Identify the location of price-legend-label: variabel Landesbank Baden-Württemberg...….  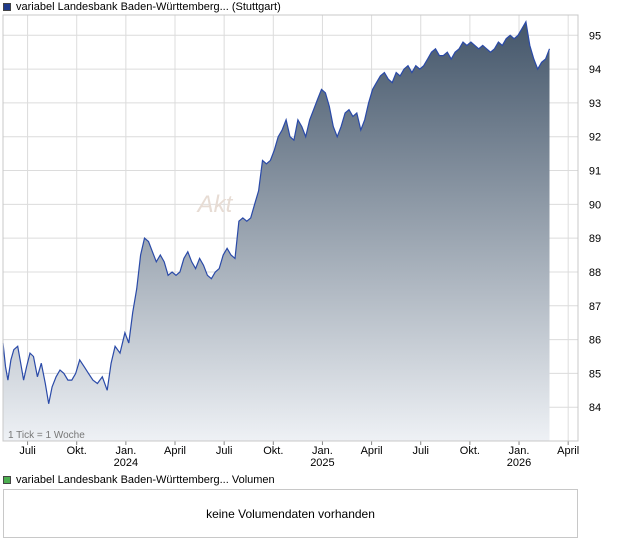
(148, 7).